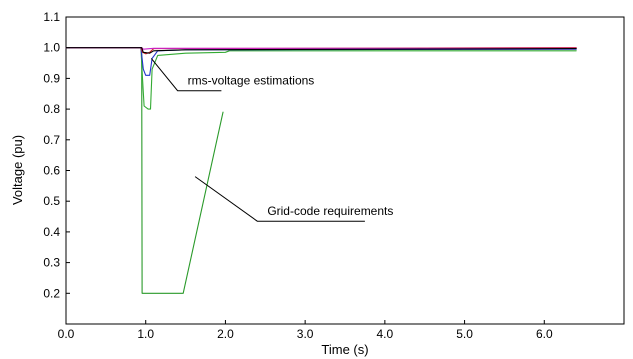 Image resolution: width=633 pixels, height=359 pixels. I want to click on y-tick-label: 1.0, so click(51, 48).